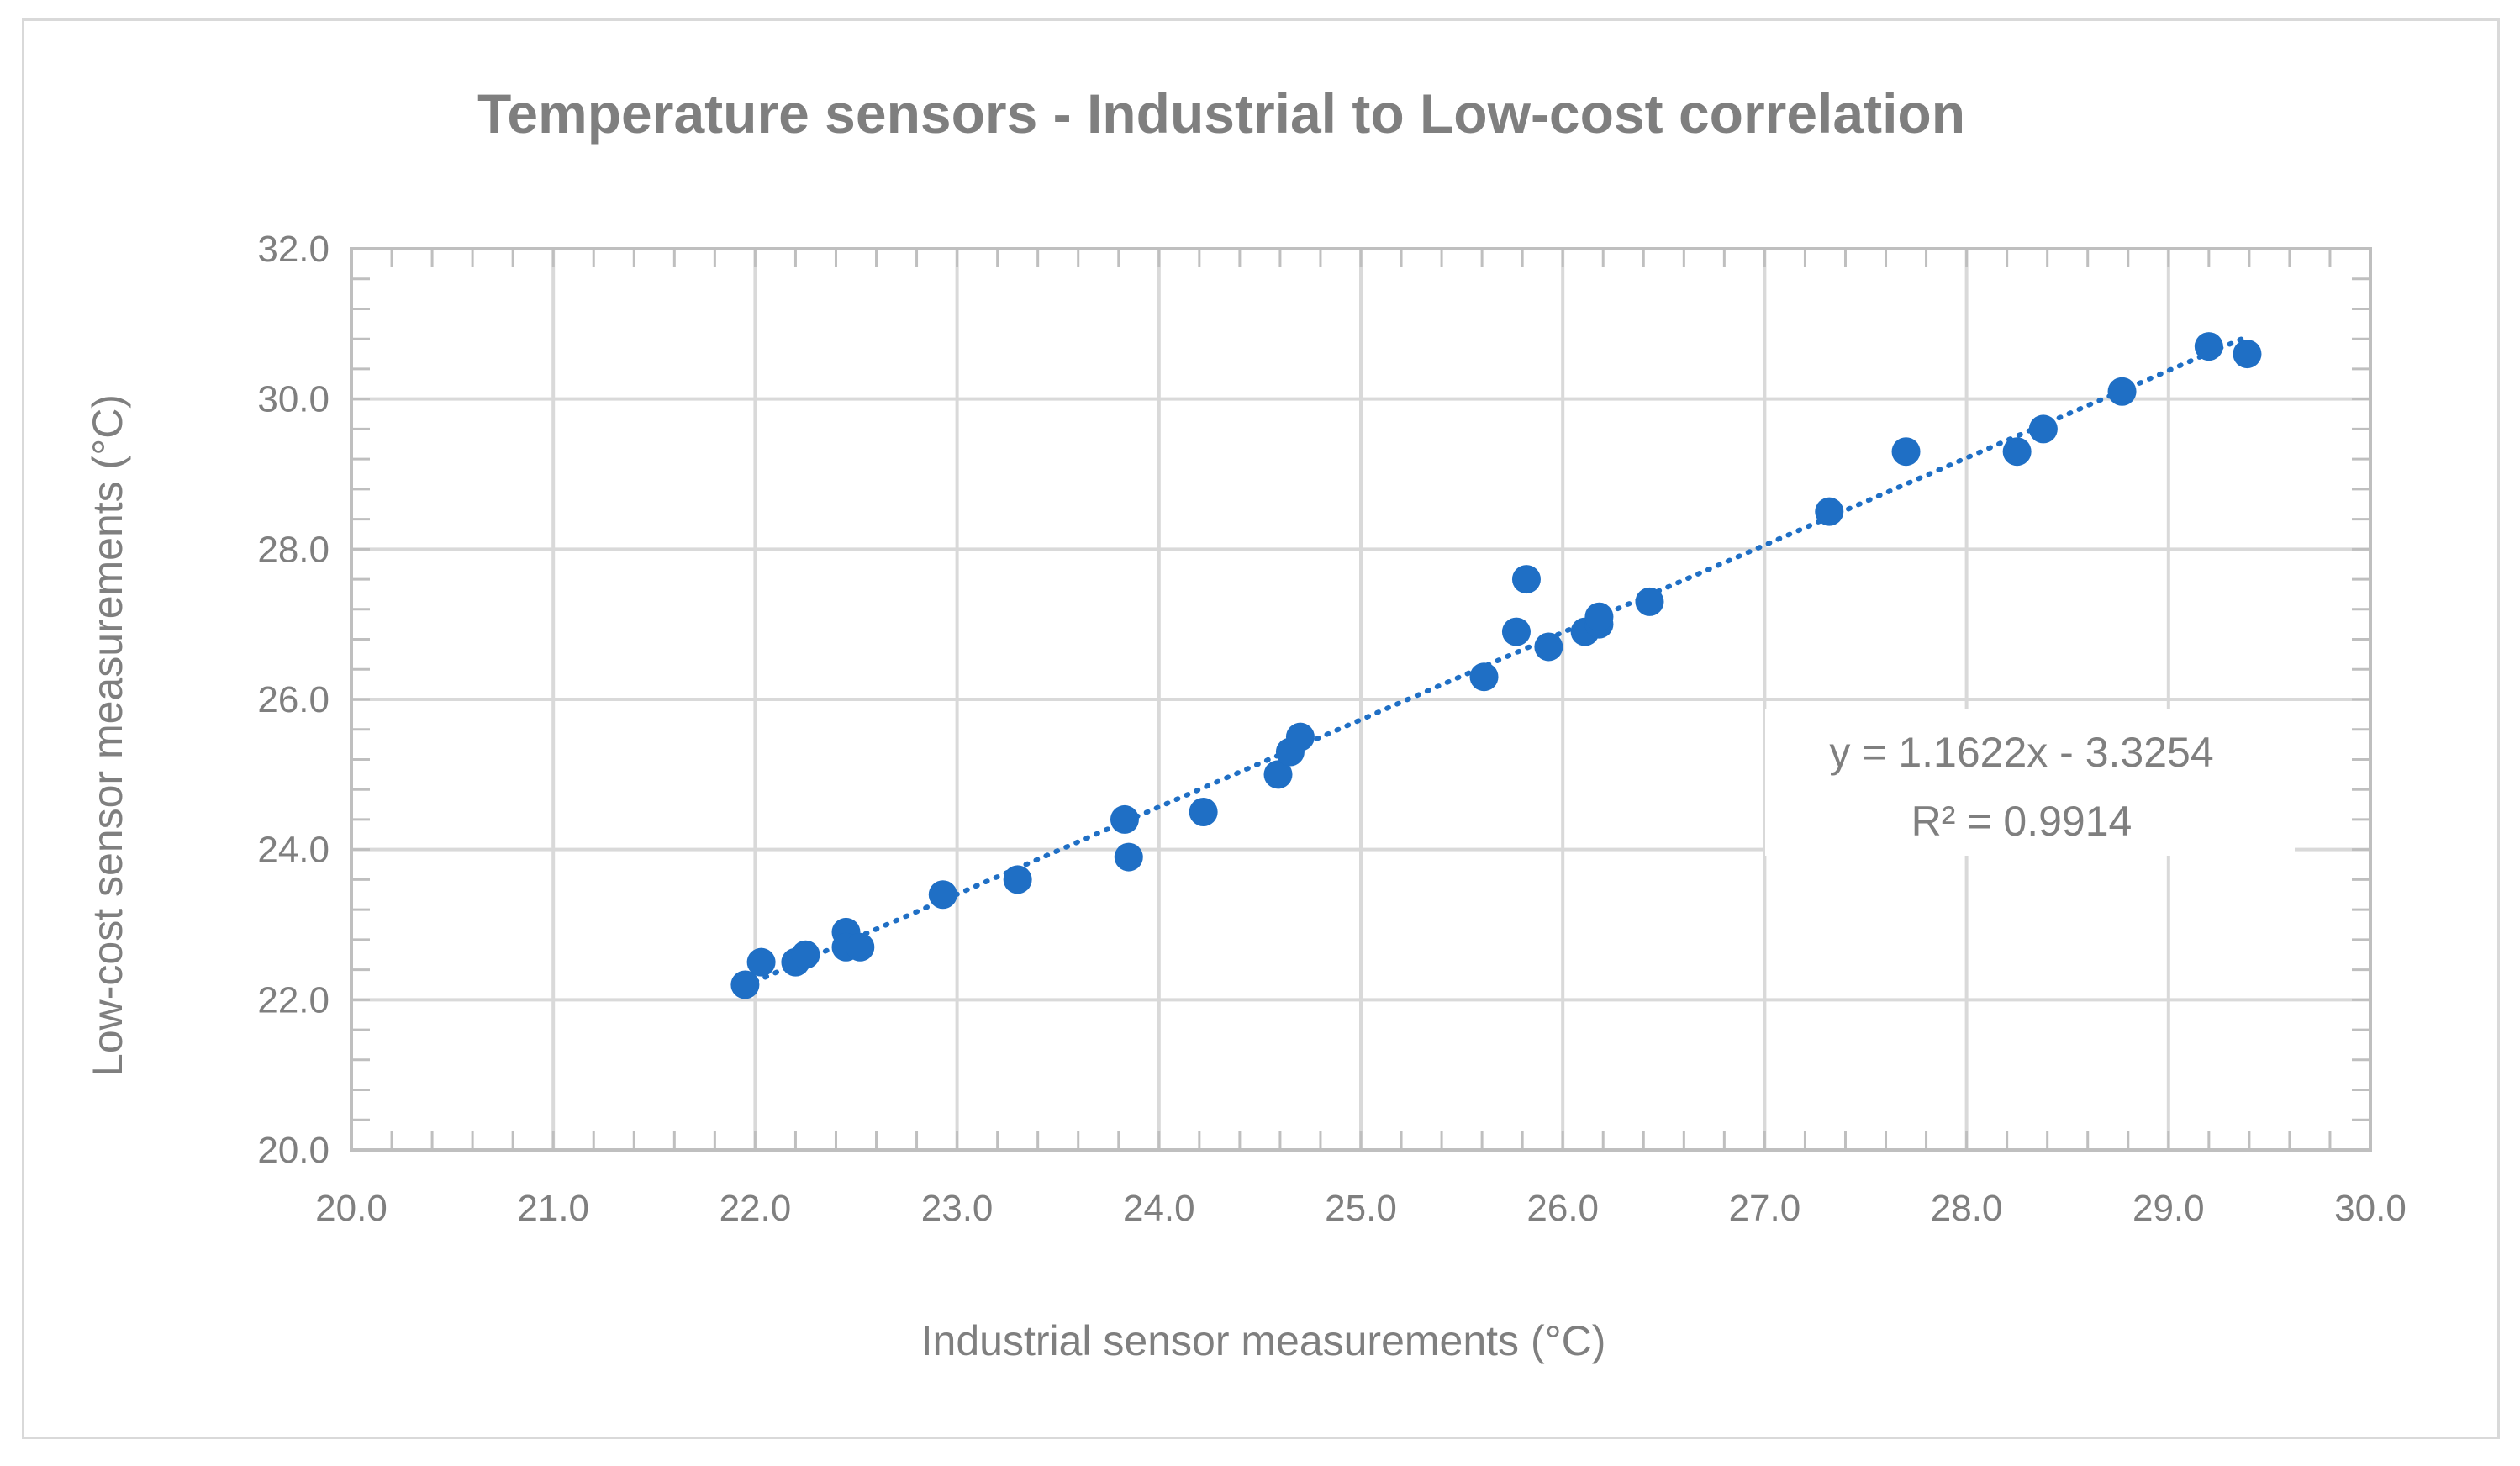 Image resolution: width=2520 pixels, height=1466 pixels. Describe the element at coordinates (1562, 1208) in the screenshot. I see `x-tick-label: 26.0` at that location.